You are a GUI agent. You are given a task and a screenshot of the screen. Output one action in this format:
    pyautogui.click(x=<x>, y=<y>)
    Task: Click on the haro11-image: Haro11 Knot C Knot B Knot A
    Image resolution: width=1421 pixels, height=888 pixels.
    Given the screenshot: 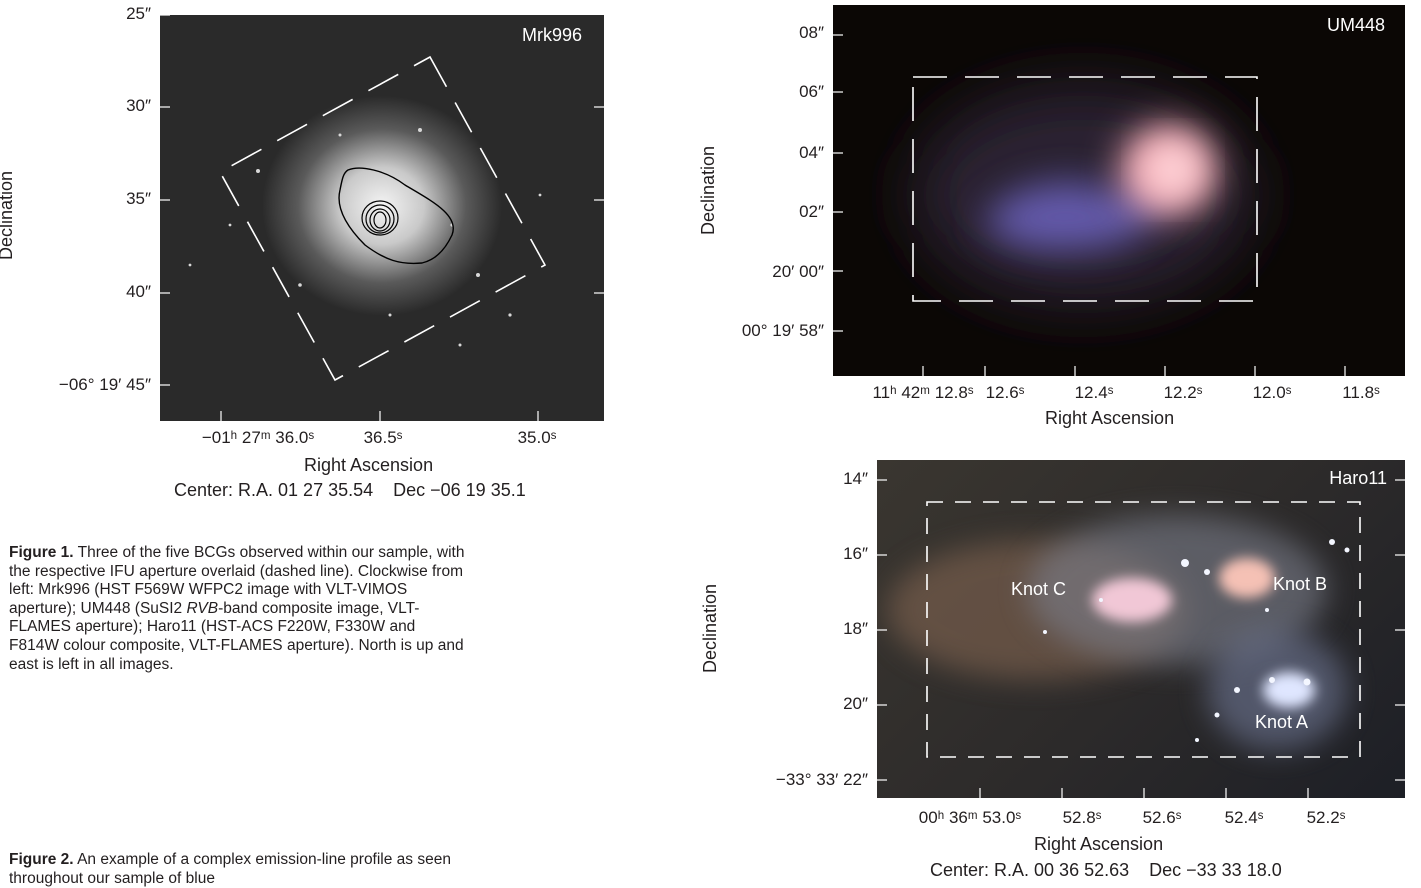 What is the action you would take?
    pyautogui.click(x=1141, y=629)
    